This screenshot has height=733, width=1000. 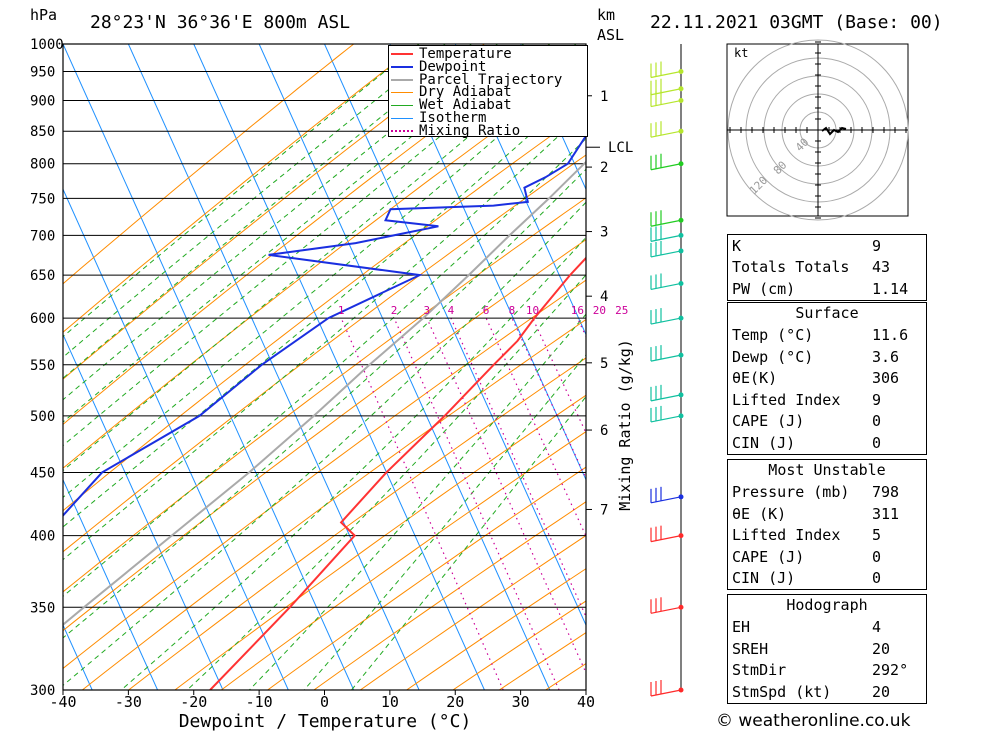 What do you see at coordinates (259, 702) in the screenshot?
I see `x-tick-label: -10` at bounding box center [259, 702].